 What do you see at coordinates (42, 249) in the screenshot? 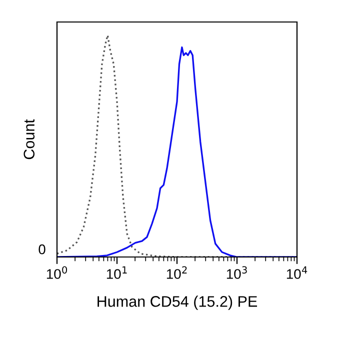
I see `text: 0` at bounding box center [42, 249].